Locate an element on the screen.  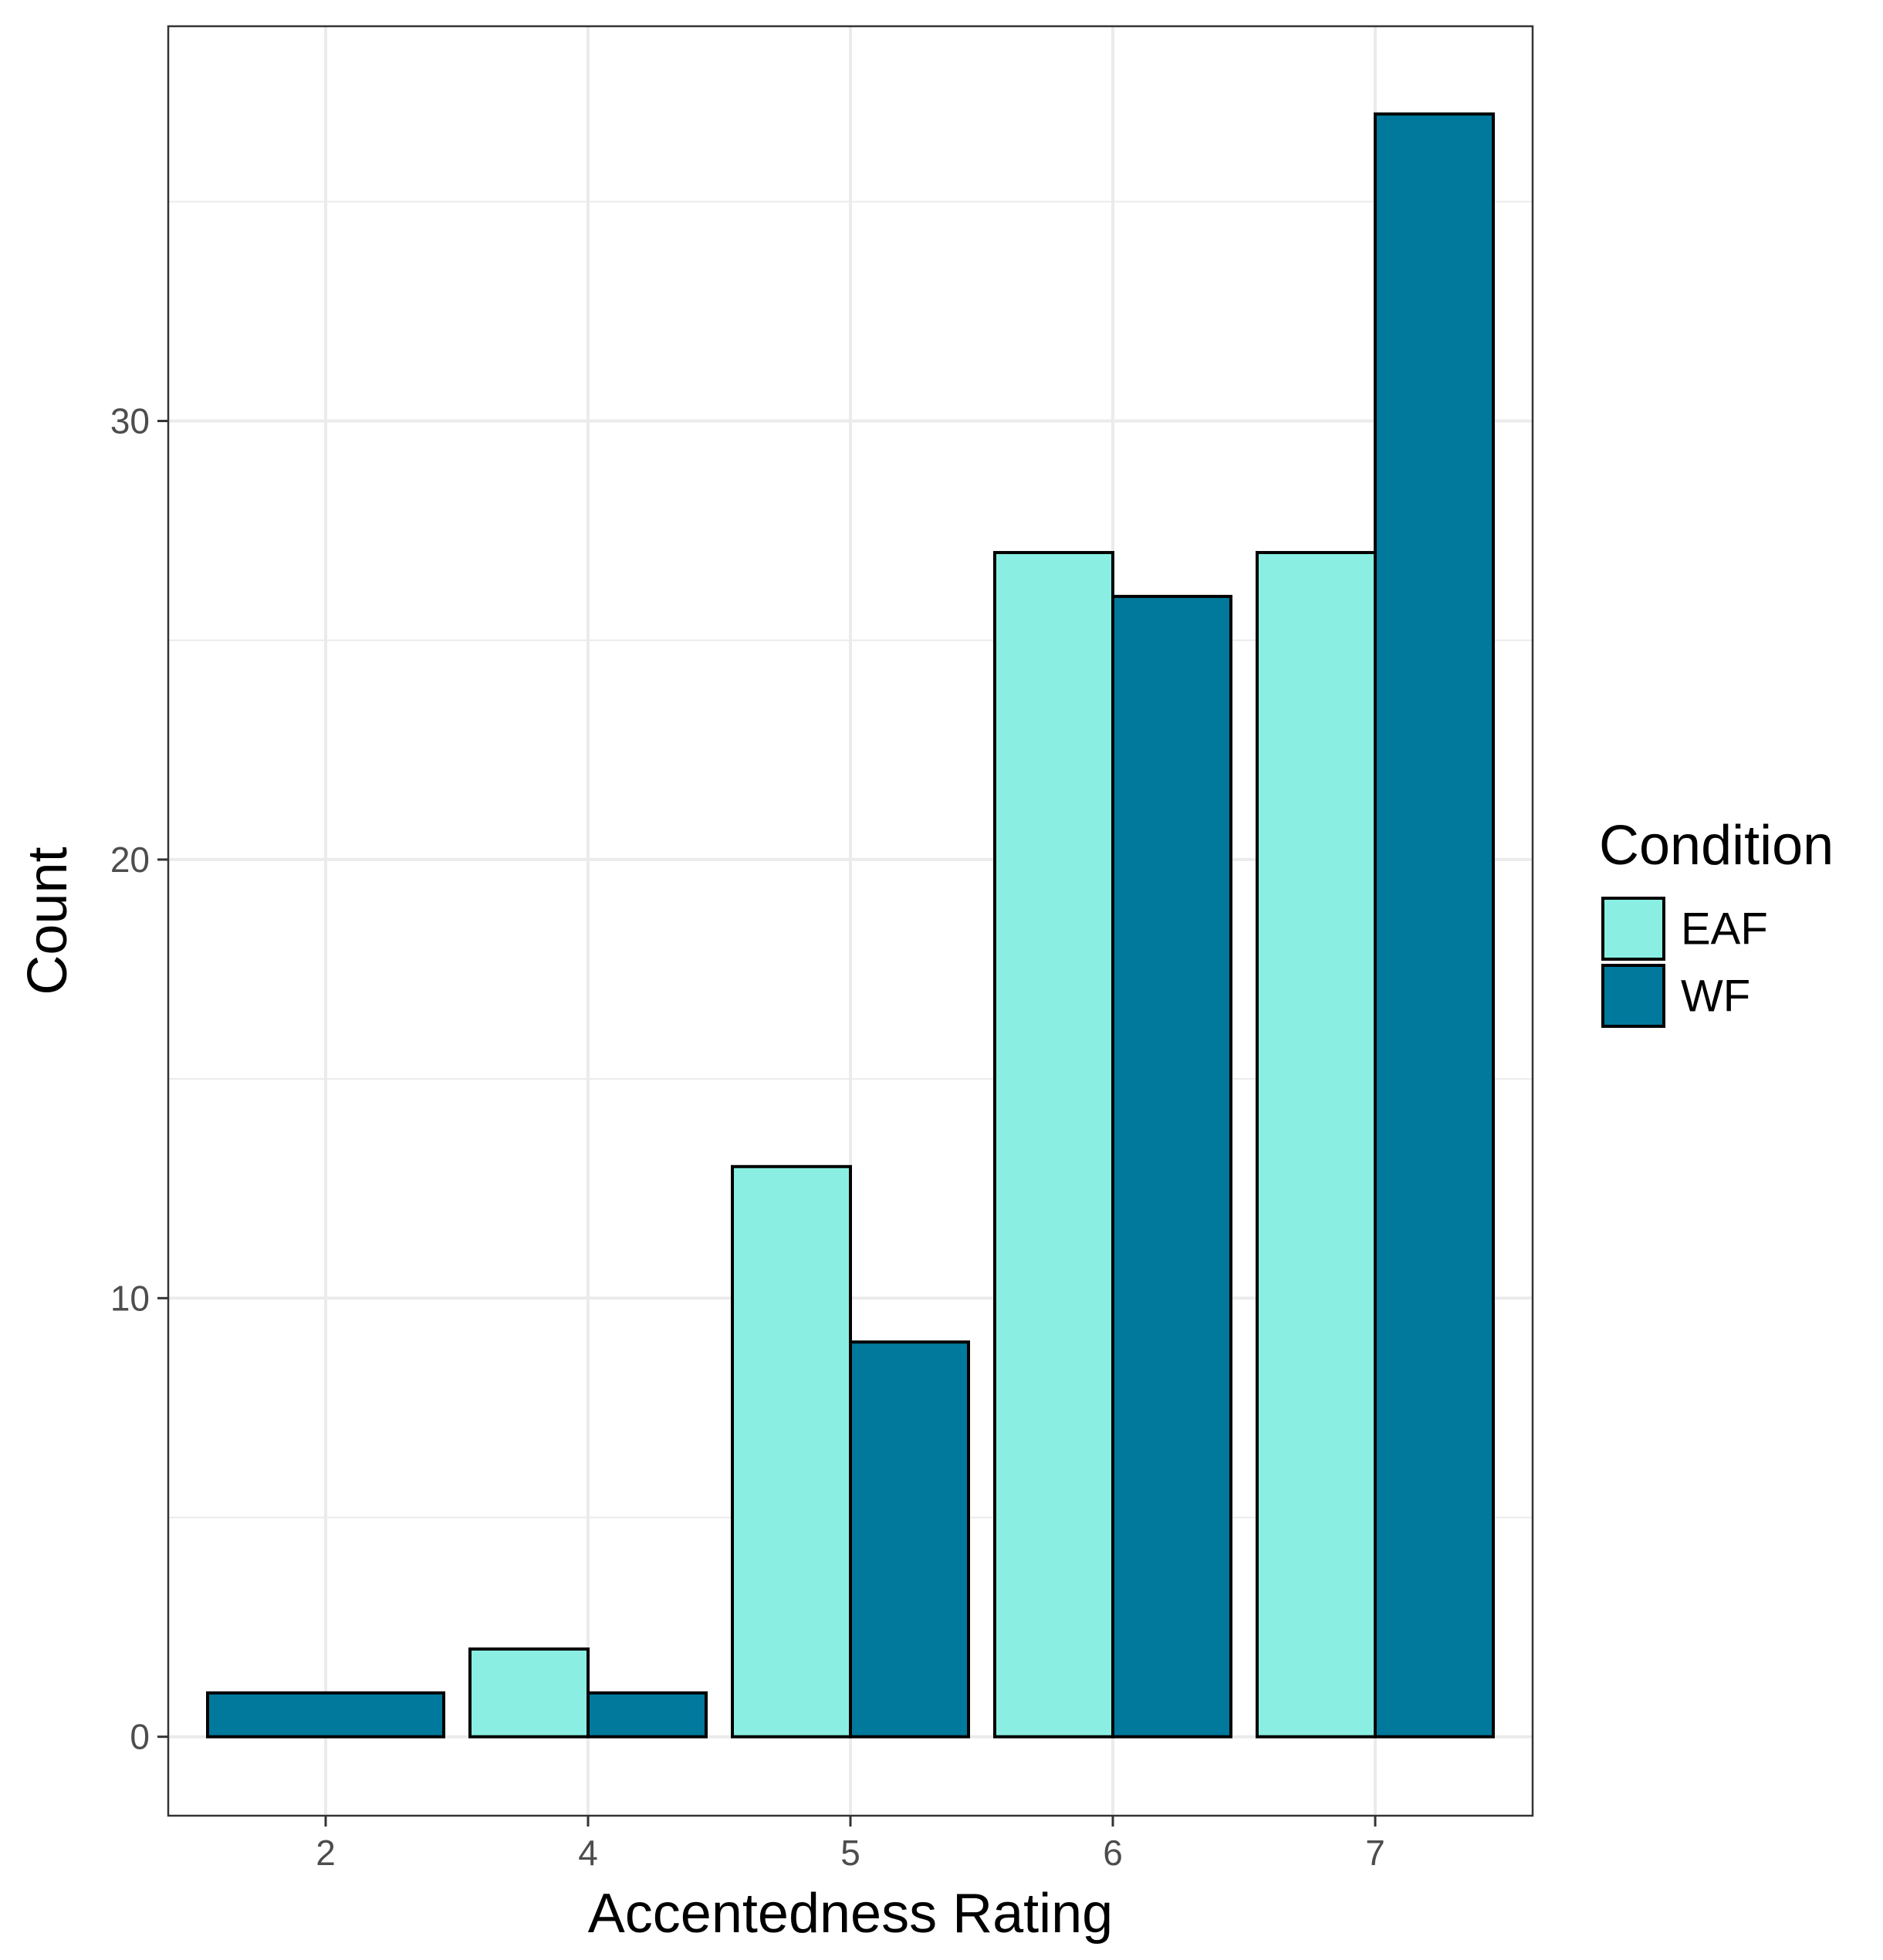
legend-key-wf is located at coordinates (1633, 996).